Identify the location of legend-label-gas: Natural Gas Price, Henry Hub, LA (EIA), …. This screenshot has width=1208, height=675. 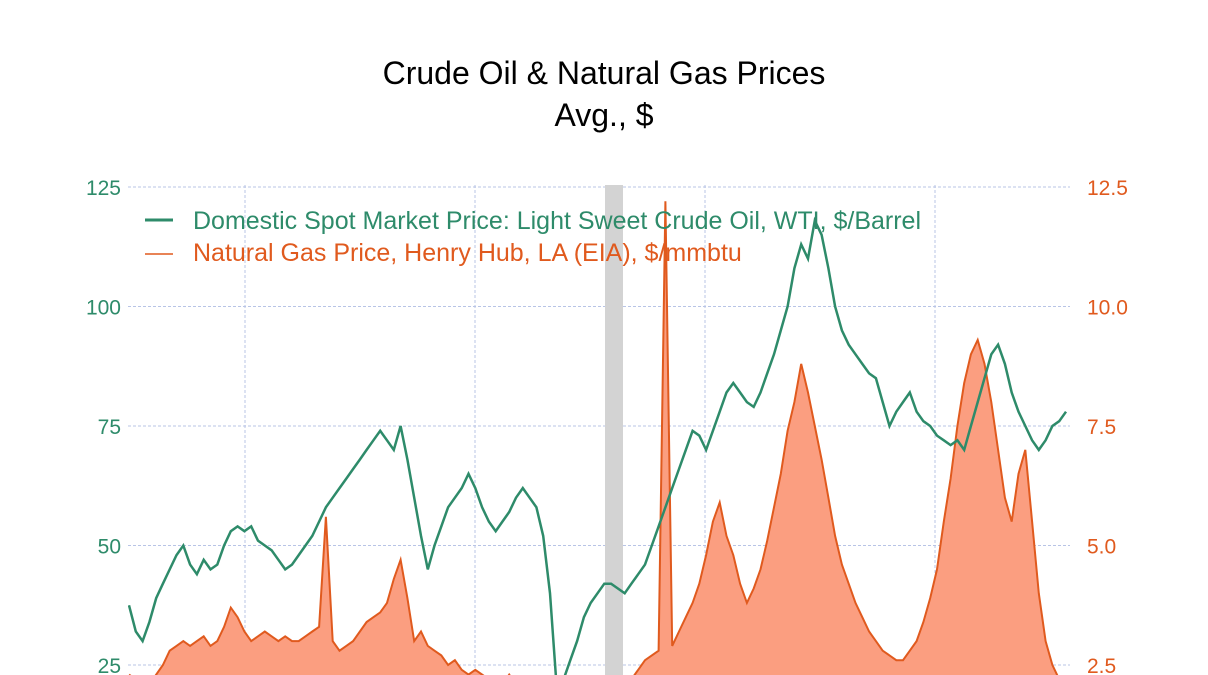
(467, 253).